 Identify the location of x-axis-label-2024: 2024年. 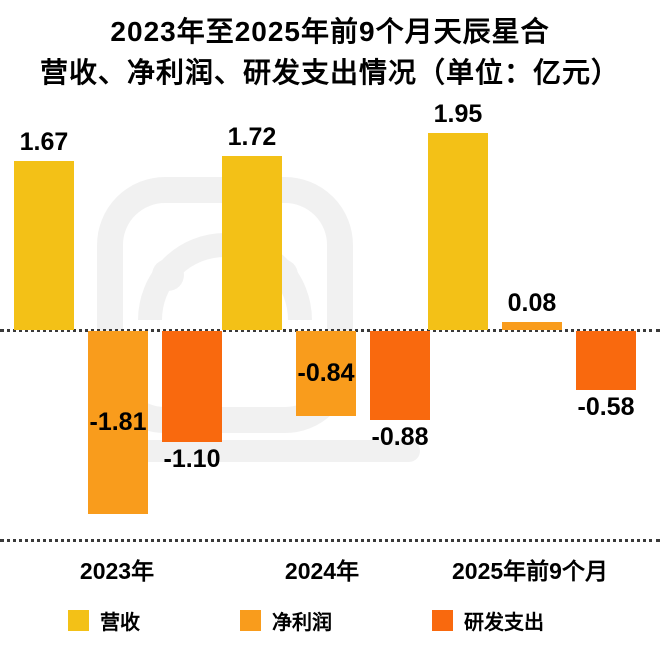
(322, 571).